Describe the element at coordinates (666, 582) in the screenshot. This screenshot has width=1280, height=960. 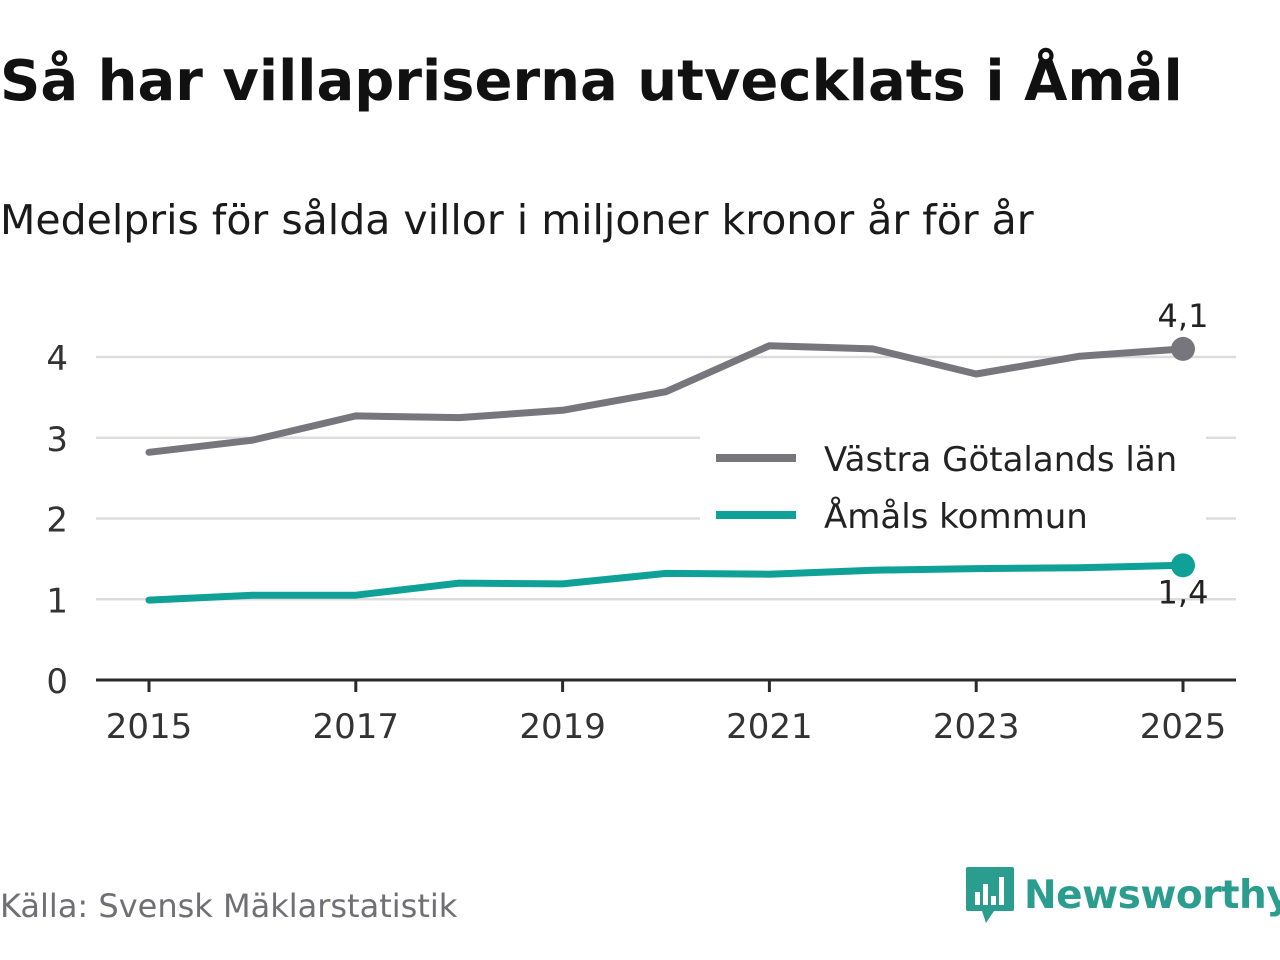
I see `series-line-amal` at that location.